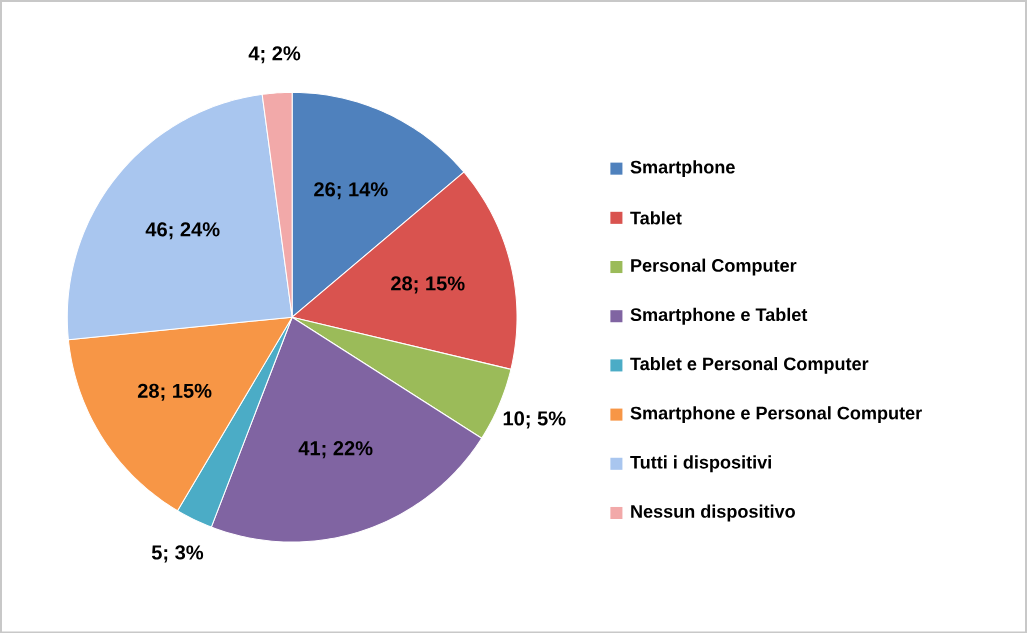 This screenshot has height=633, width=1027. What do you see at coordinates (182, 231) in the screenshot?
I see `data-label: 46; 24%` at bounding box center [182, 231].